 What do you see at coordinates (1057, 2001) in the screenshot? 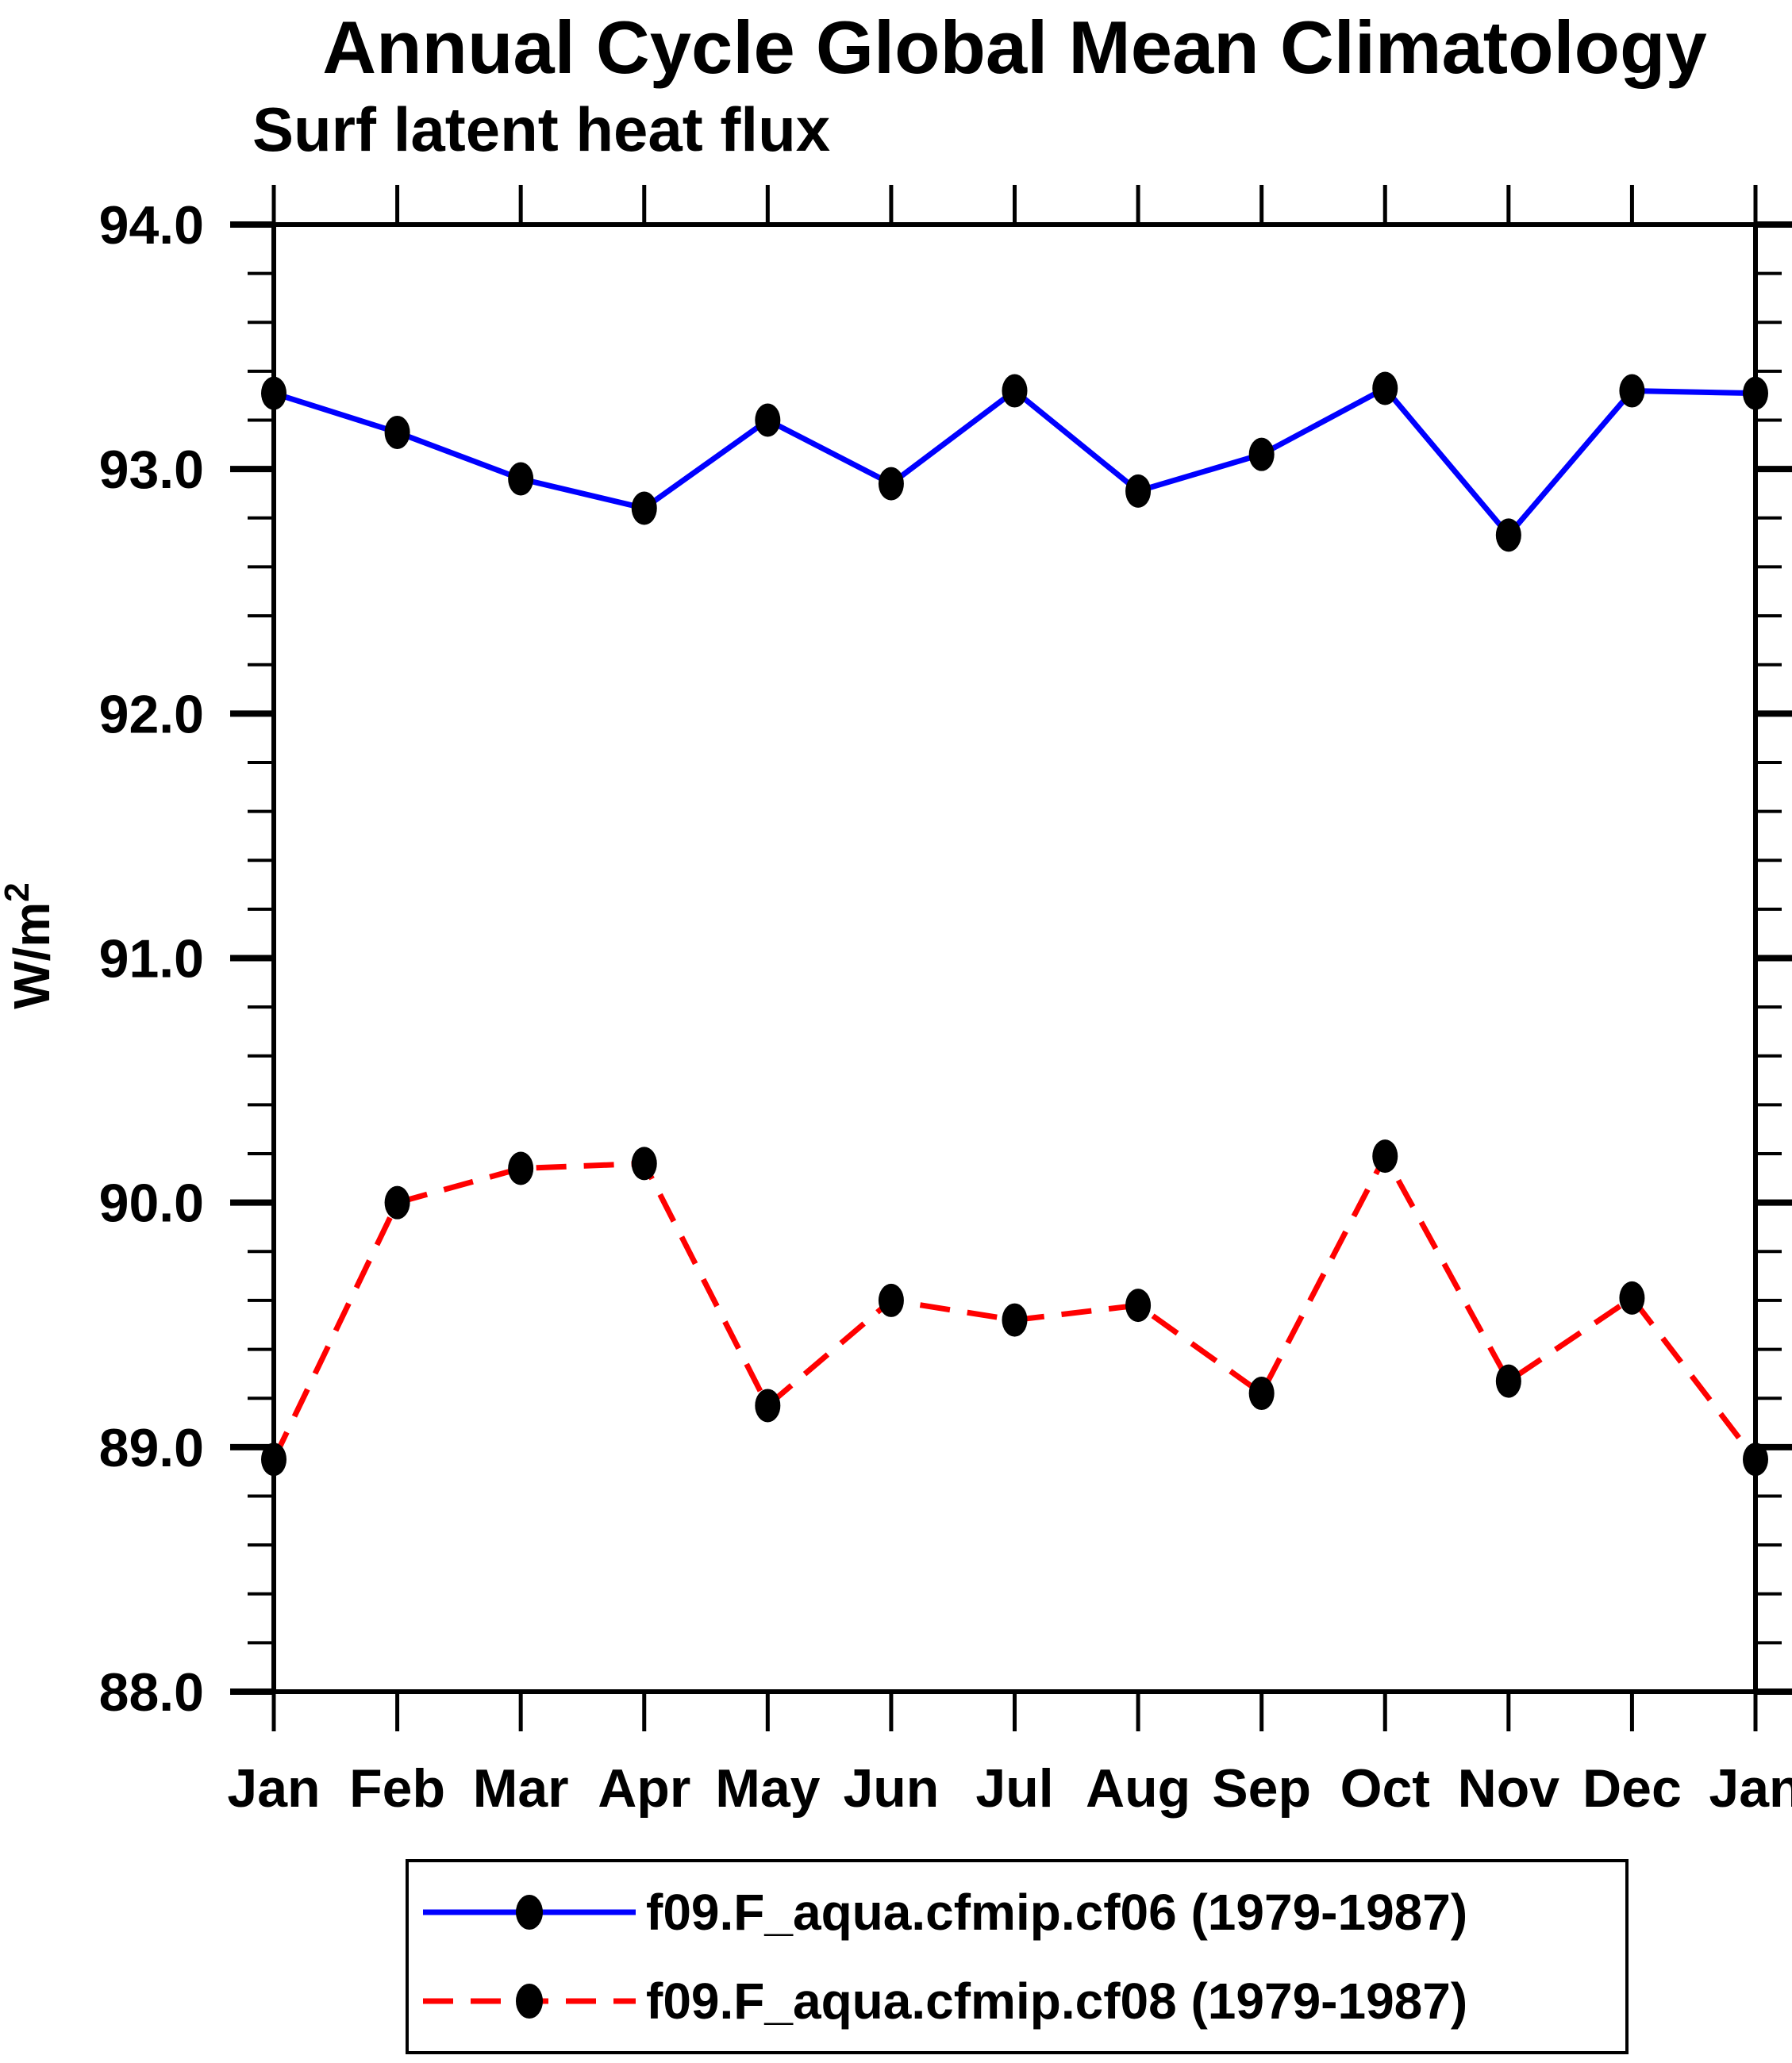
I see `legend-label-series2: f09.F_aqua.cfmip.cf08 (1979-1987)` at bounding box center [1057, 2001].